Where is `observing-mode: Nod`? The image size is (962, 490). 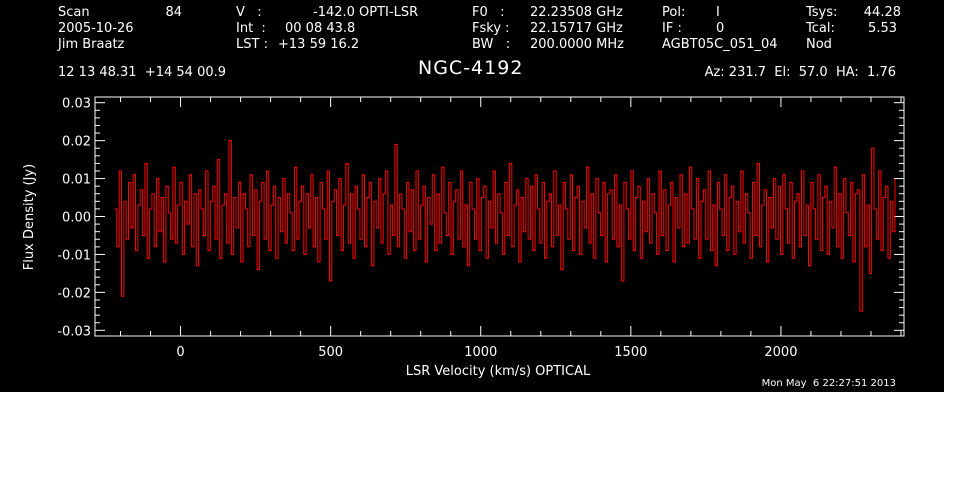 observing-mode: Nod is located at coordinates (819, 44).